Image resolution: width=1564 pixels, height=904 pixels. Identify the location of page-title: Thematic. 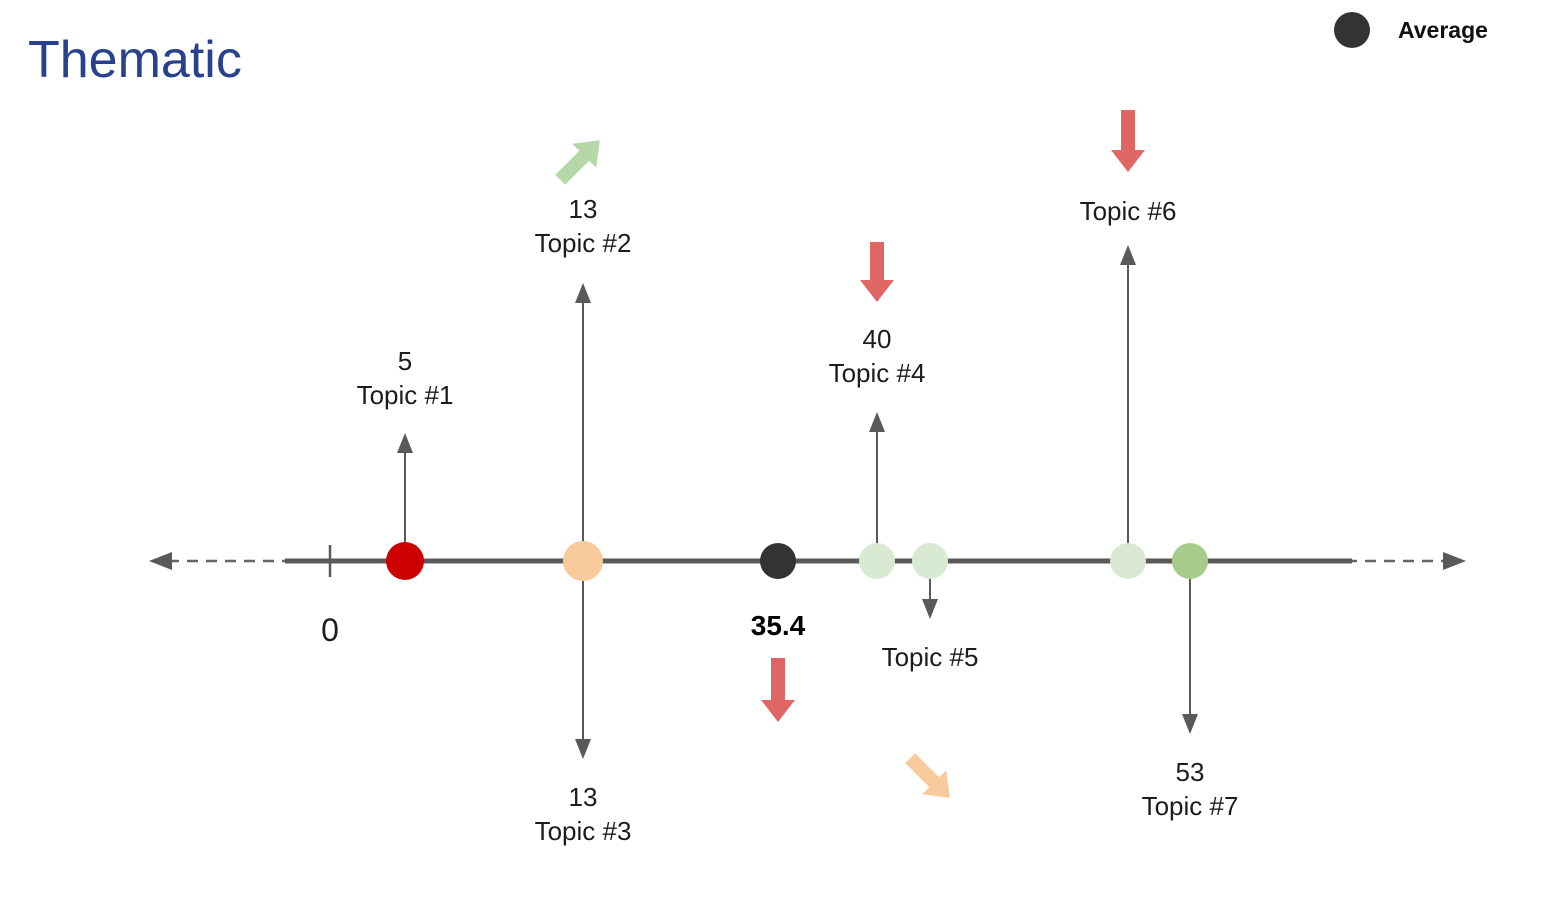
(135, 60).